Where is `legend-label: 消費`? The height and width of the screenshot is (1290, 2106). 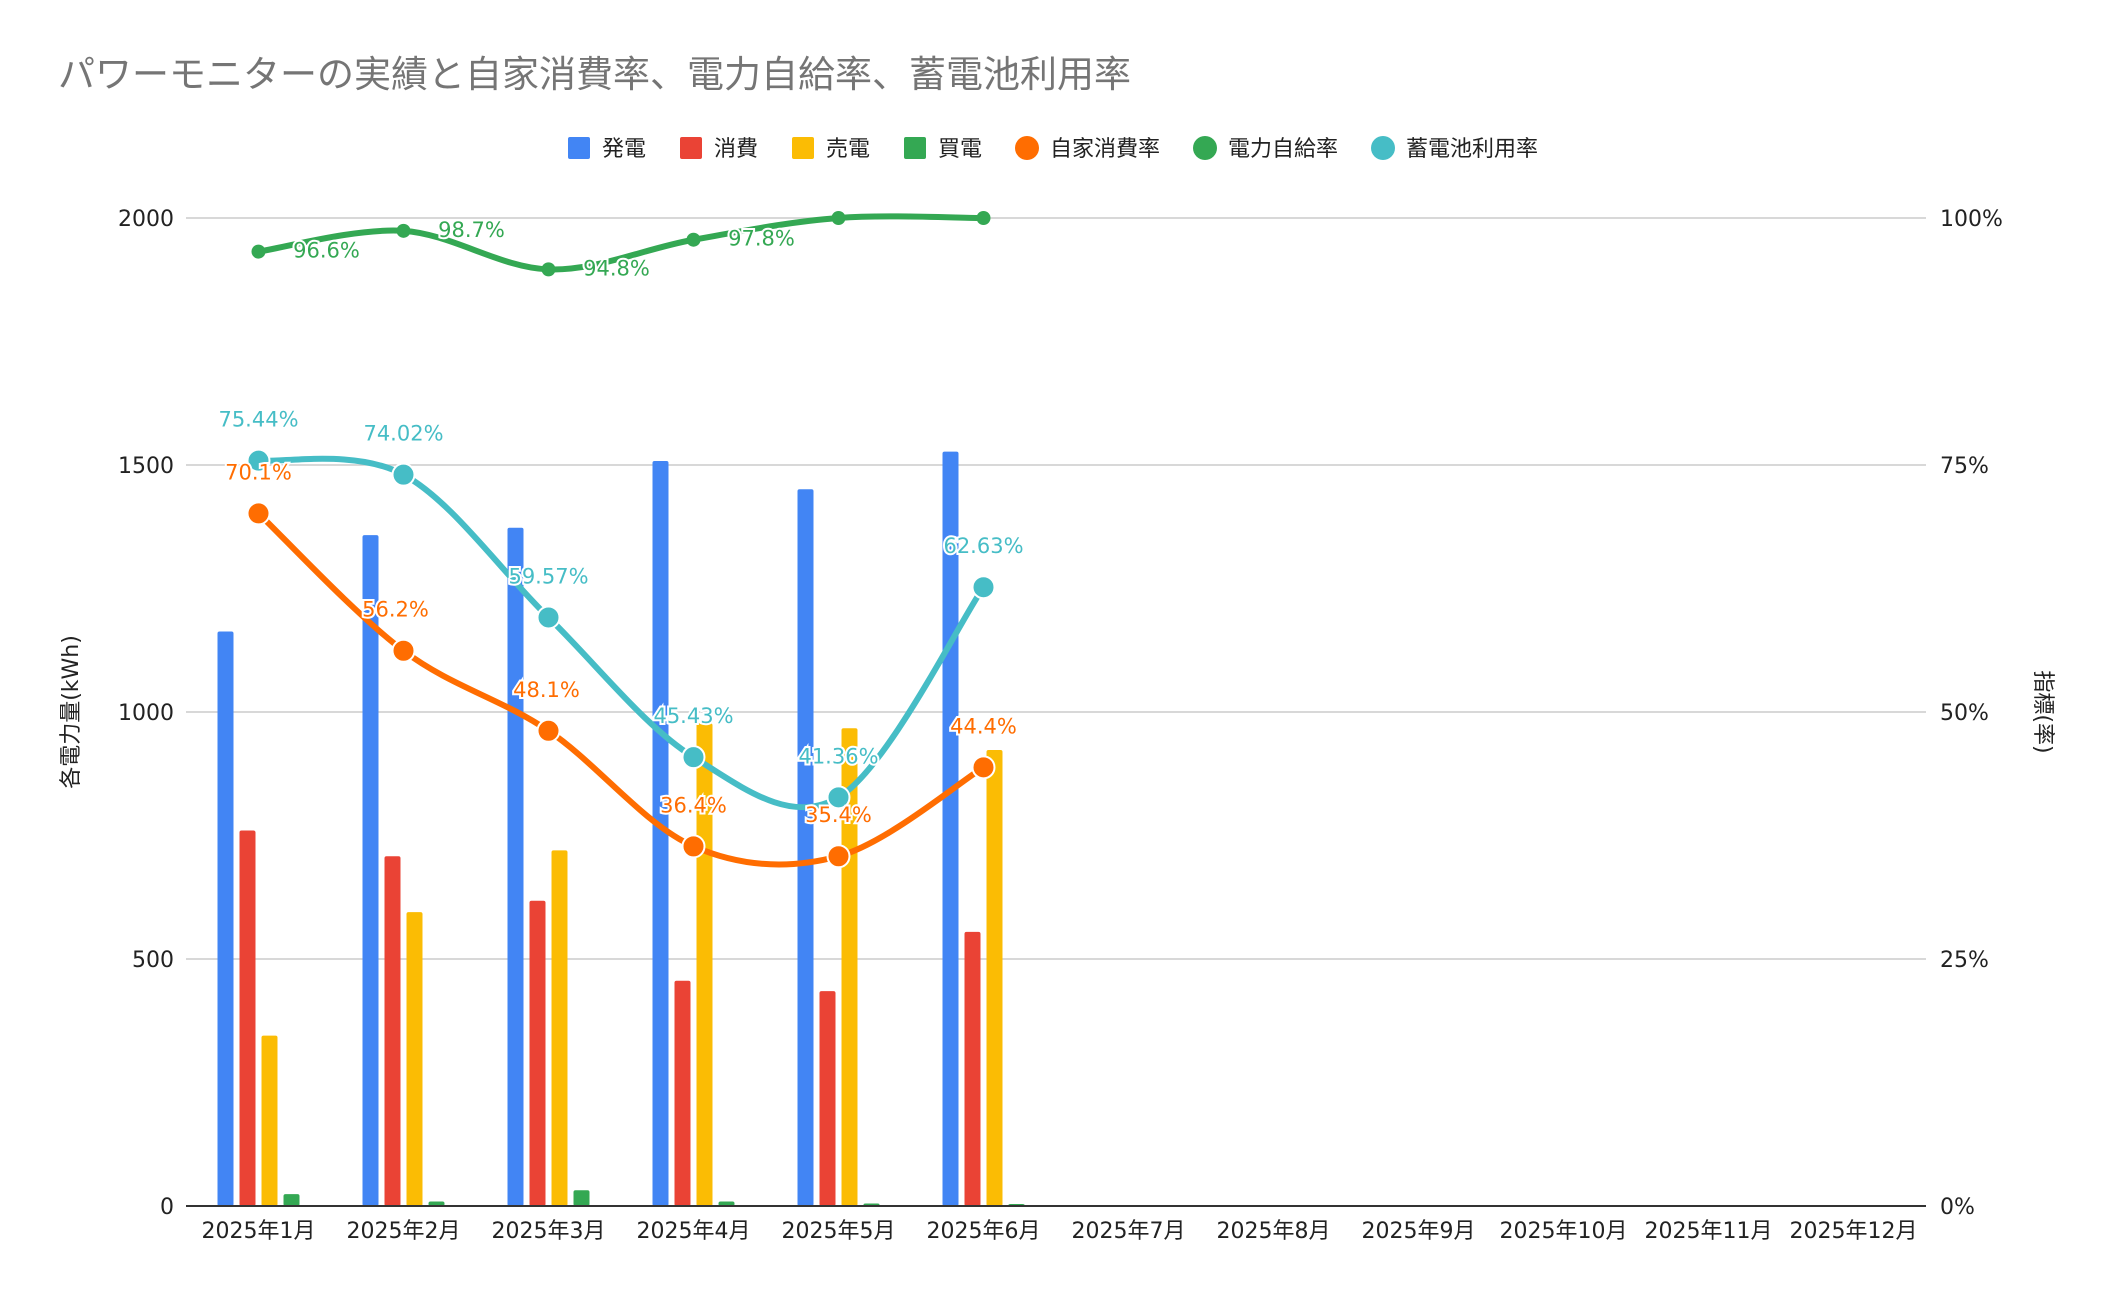 legend-label: 消費 is located at coordinates (736, 149).